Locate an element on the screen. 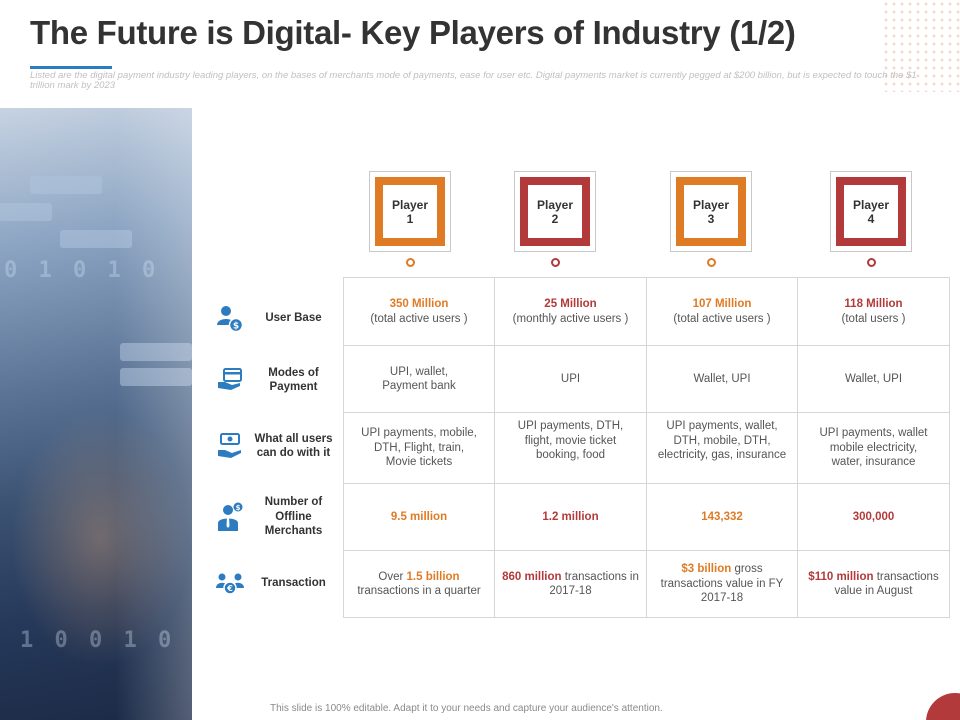 The height and width of the screenshot is (720, 960). cell-highlight: 25 Million is located at coordinates (570, 304).